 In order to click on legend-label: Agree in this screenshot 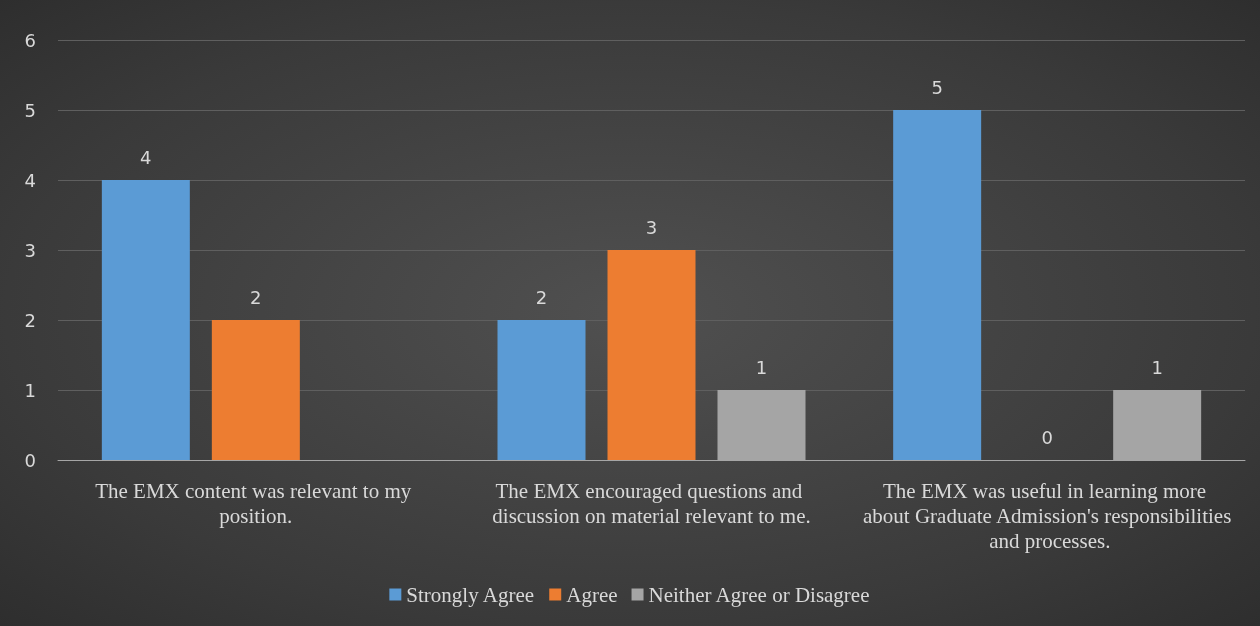, I will do `click(592, 594)`.